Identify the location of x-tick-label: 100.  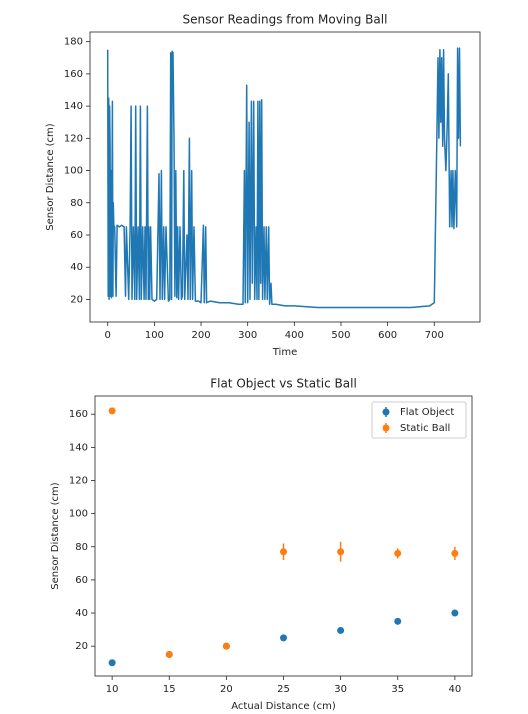
(154, 335).